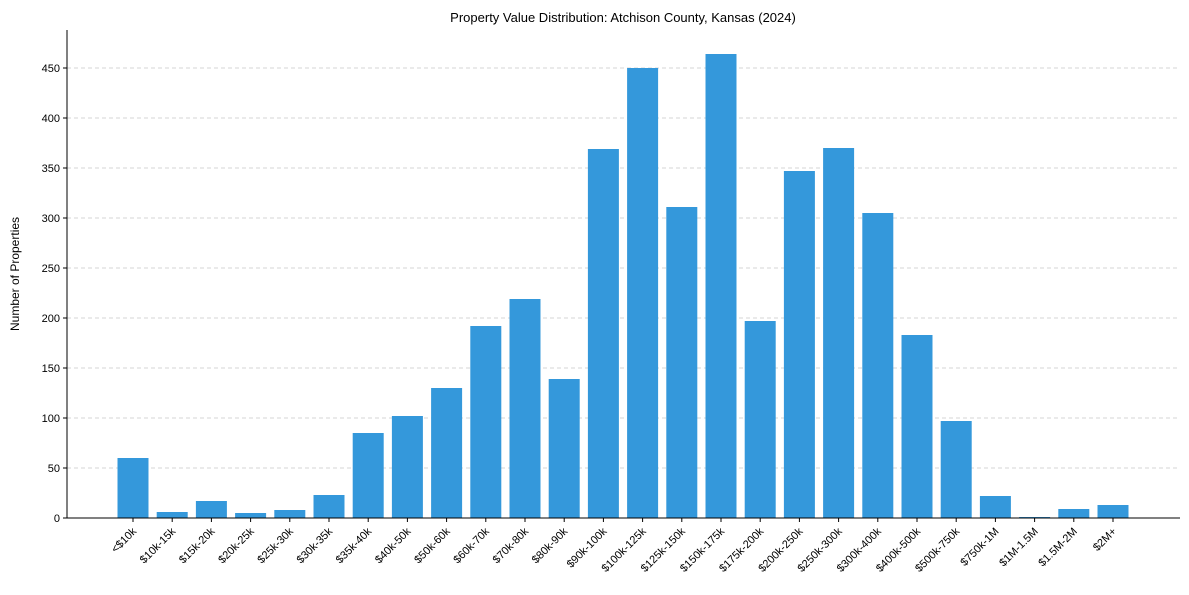  What do you see at coordinates (979, 547) in the screenshot?
I see `x-tick-label: $750k-1M` at bounding box center [979, 547].